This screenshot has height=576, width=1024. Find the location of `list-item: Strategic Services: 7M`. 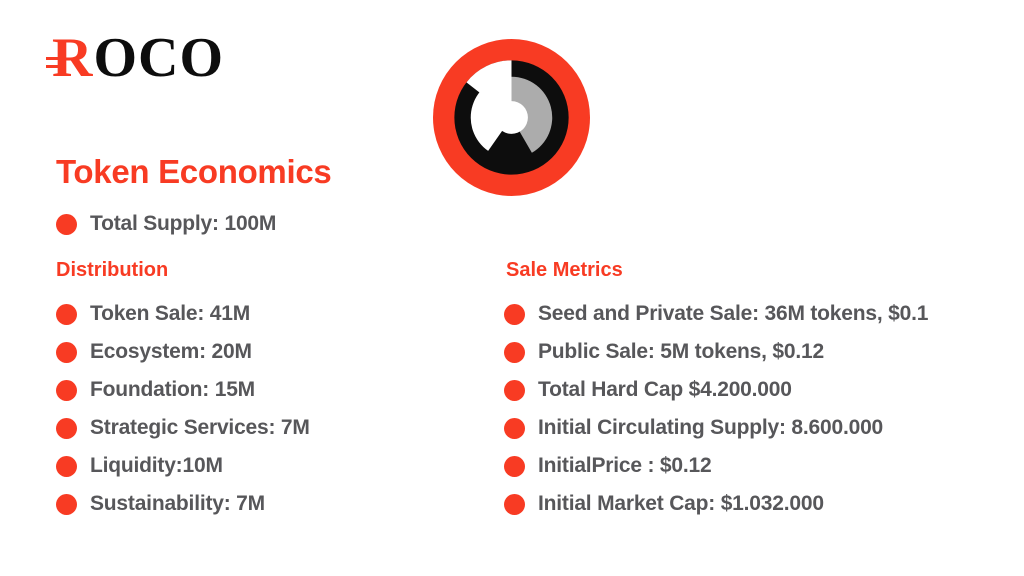

list-item: Strategic Services: 7M is located at coordinates (183, 428).